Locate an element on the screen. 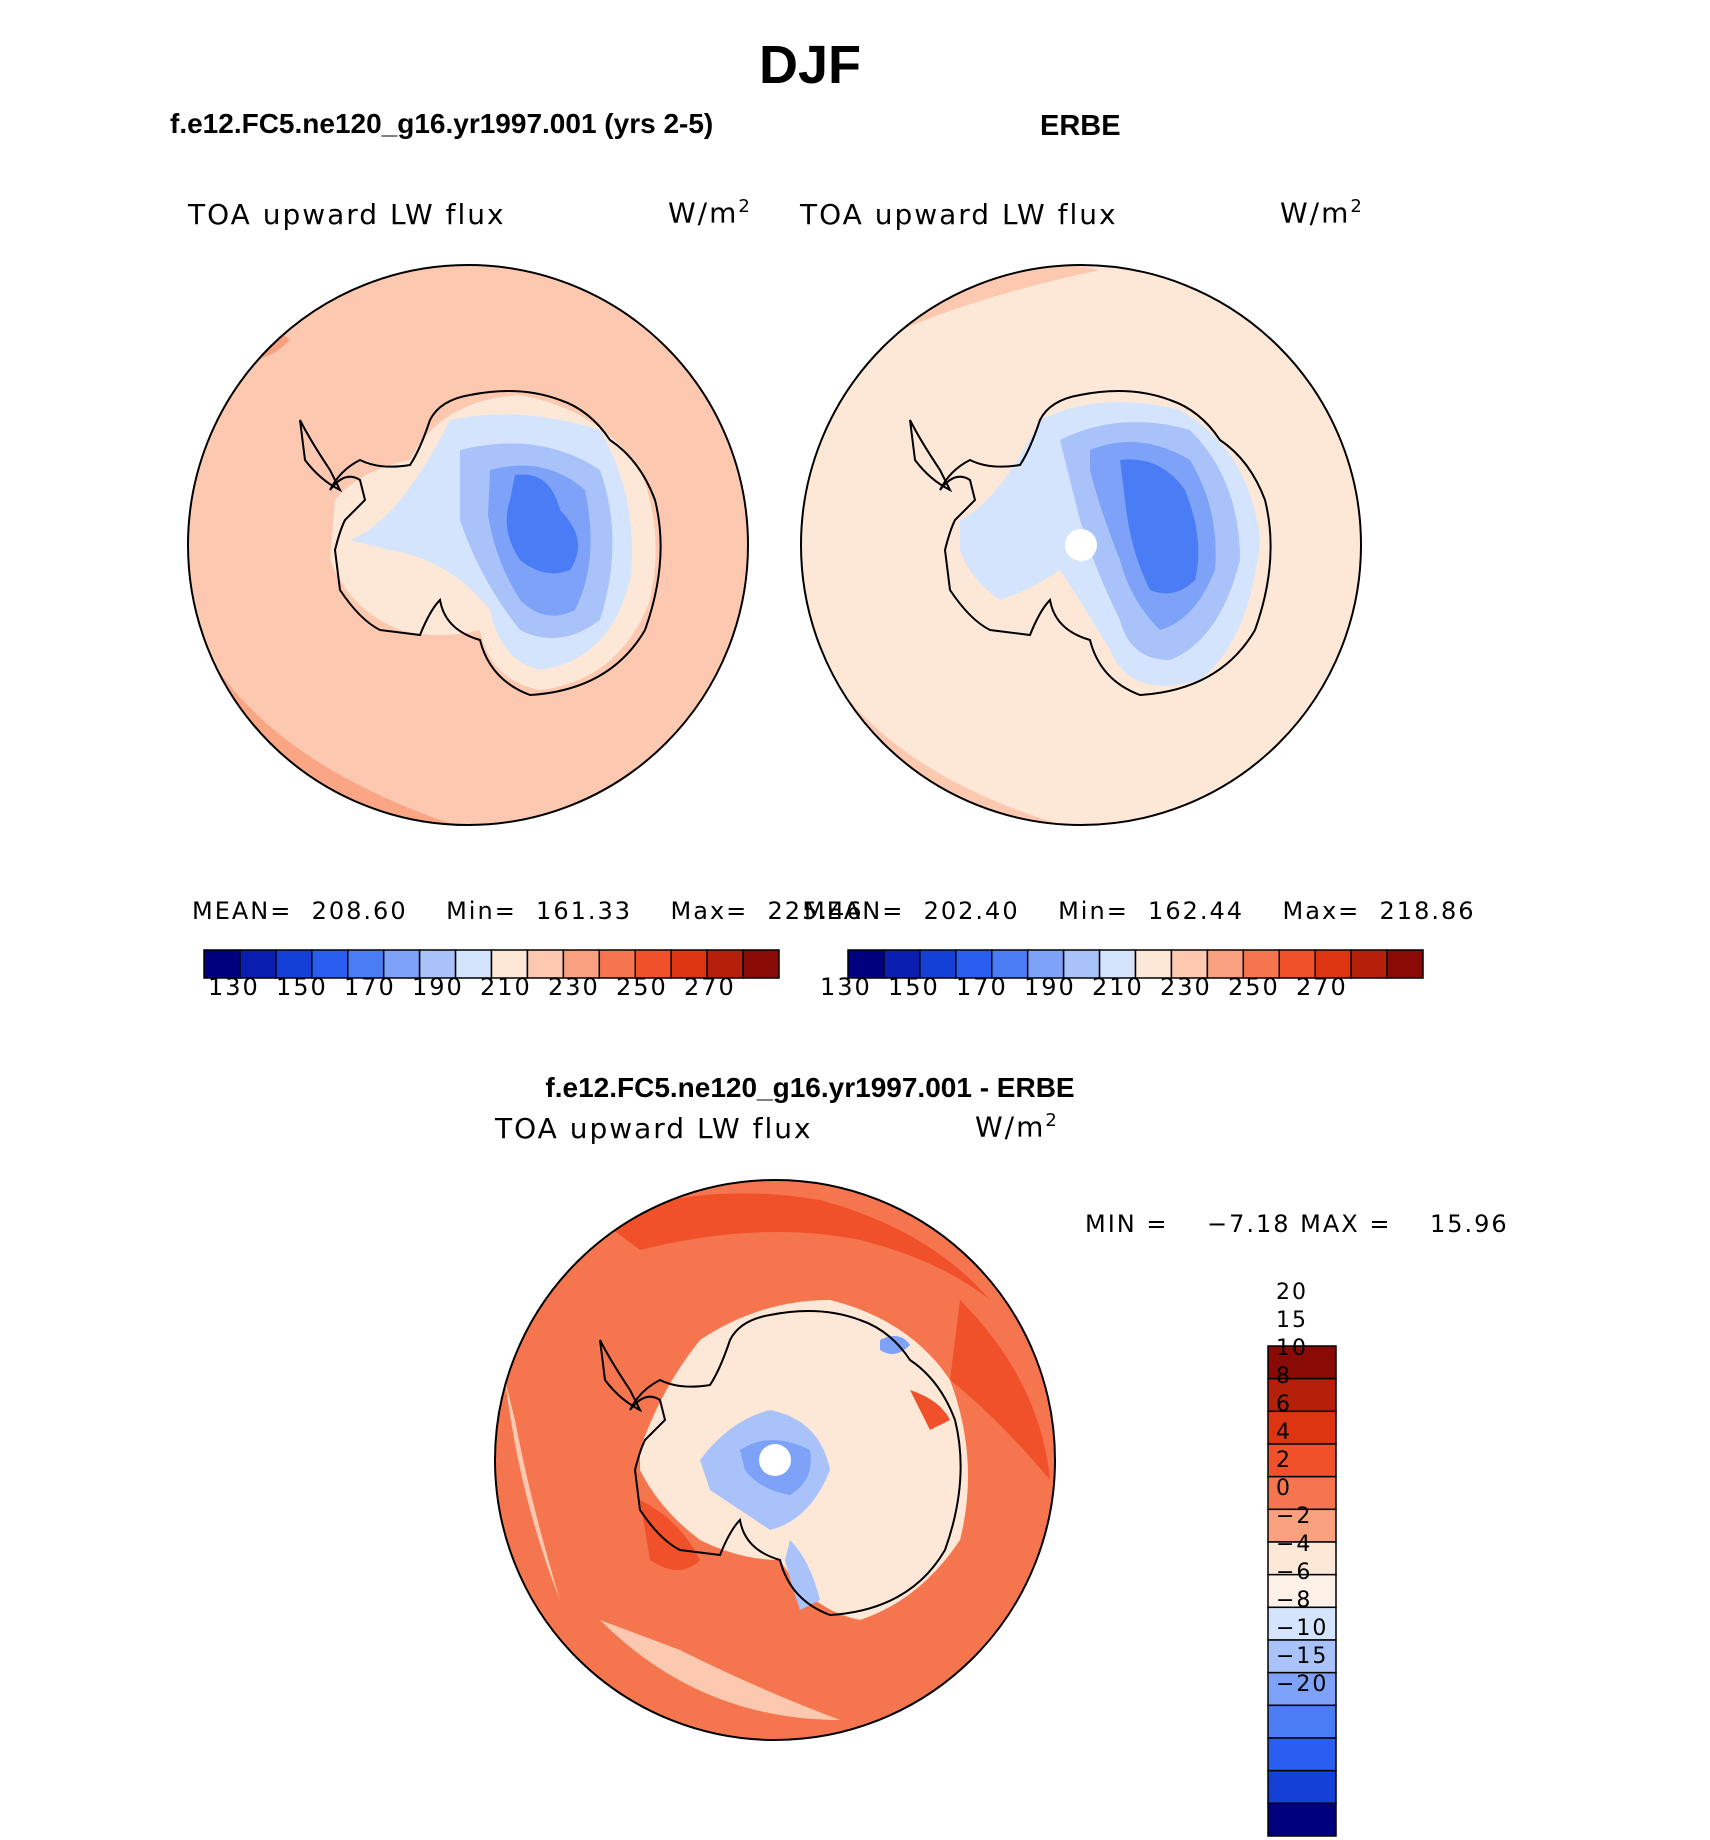 This screenshot has width=1710, height=1840. panel-2-map-border is located at coordinates (1081, 545).